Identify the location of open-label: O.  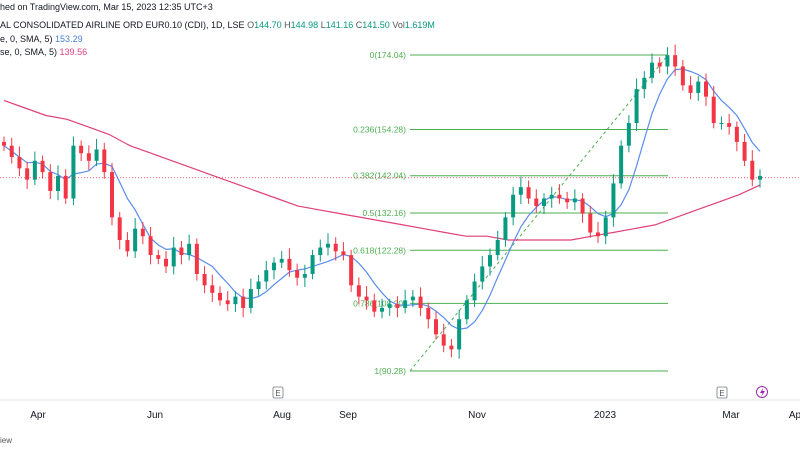
(251, 25).